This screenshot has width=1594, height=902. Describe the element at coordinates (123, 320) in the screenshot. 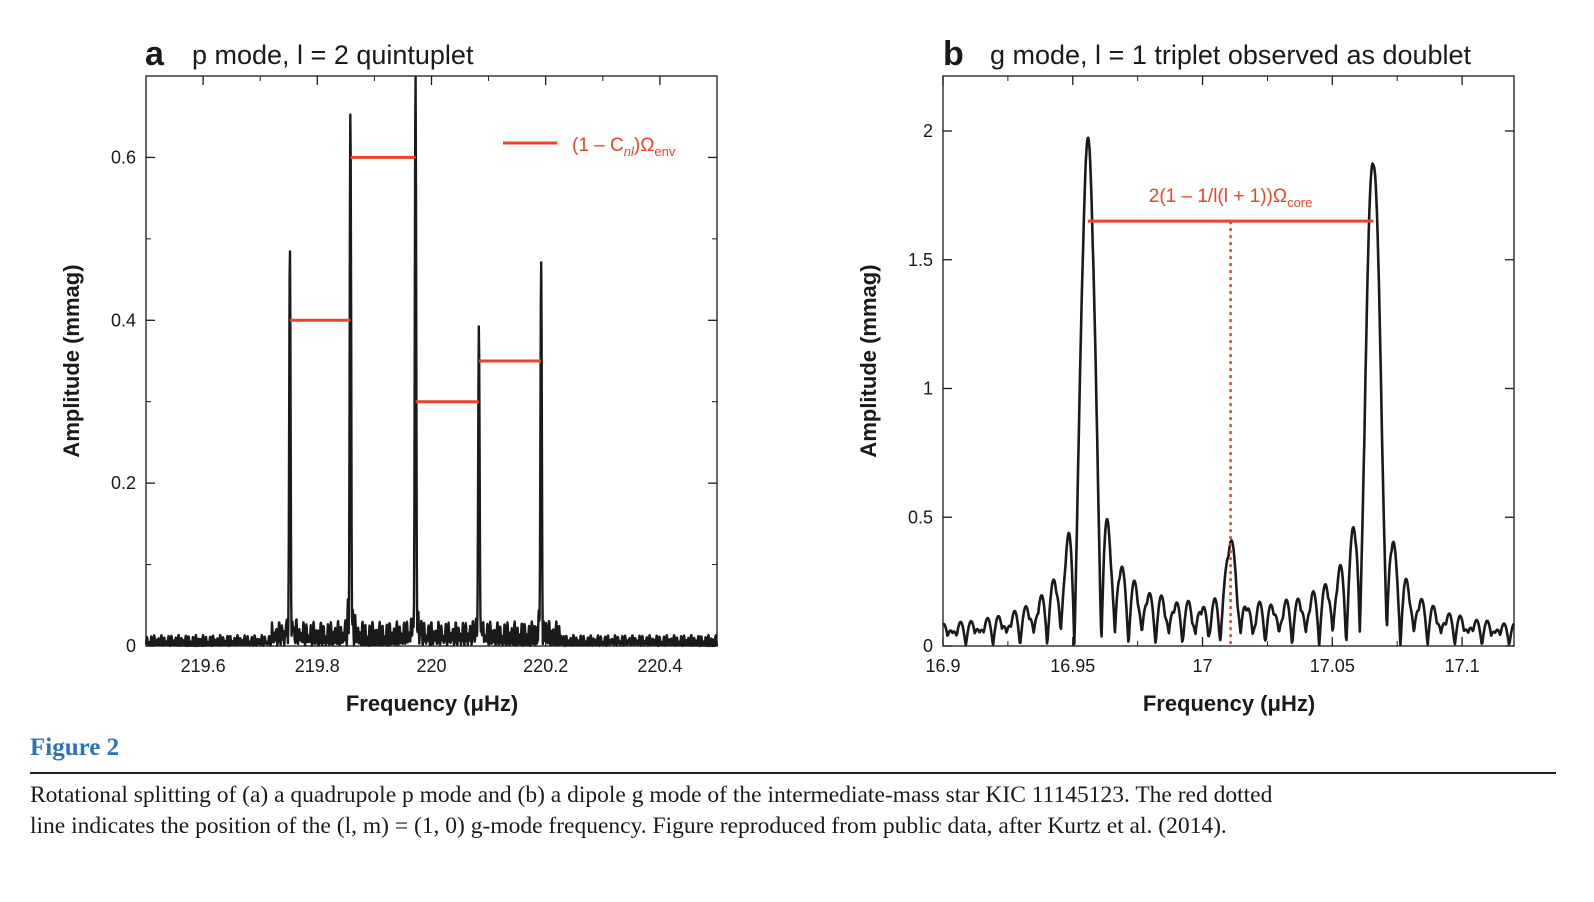

I see `panel-a-ytick-label: 0.4` at that location.